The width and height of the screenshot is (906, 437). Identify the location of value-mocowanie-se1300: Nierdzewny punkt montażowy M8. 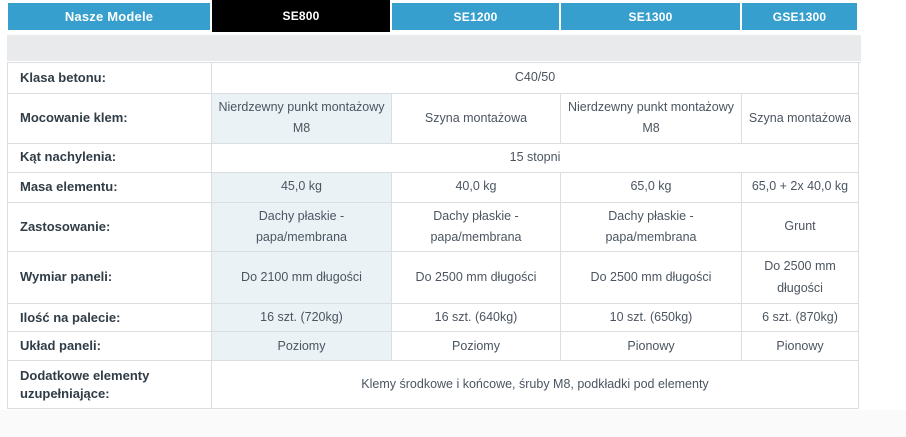
(651, 119).